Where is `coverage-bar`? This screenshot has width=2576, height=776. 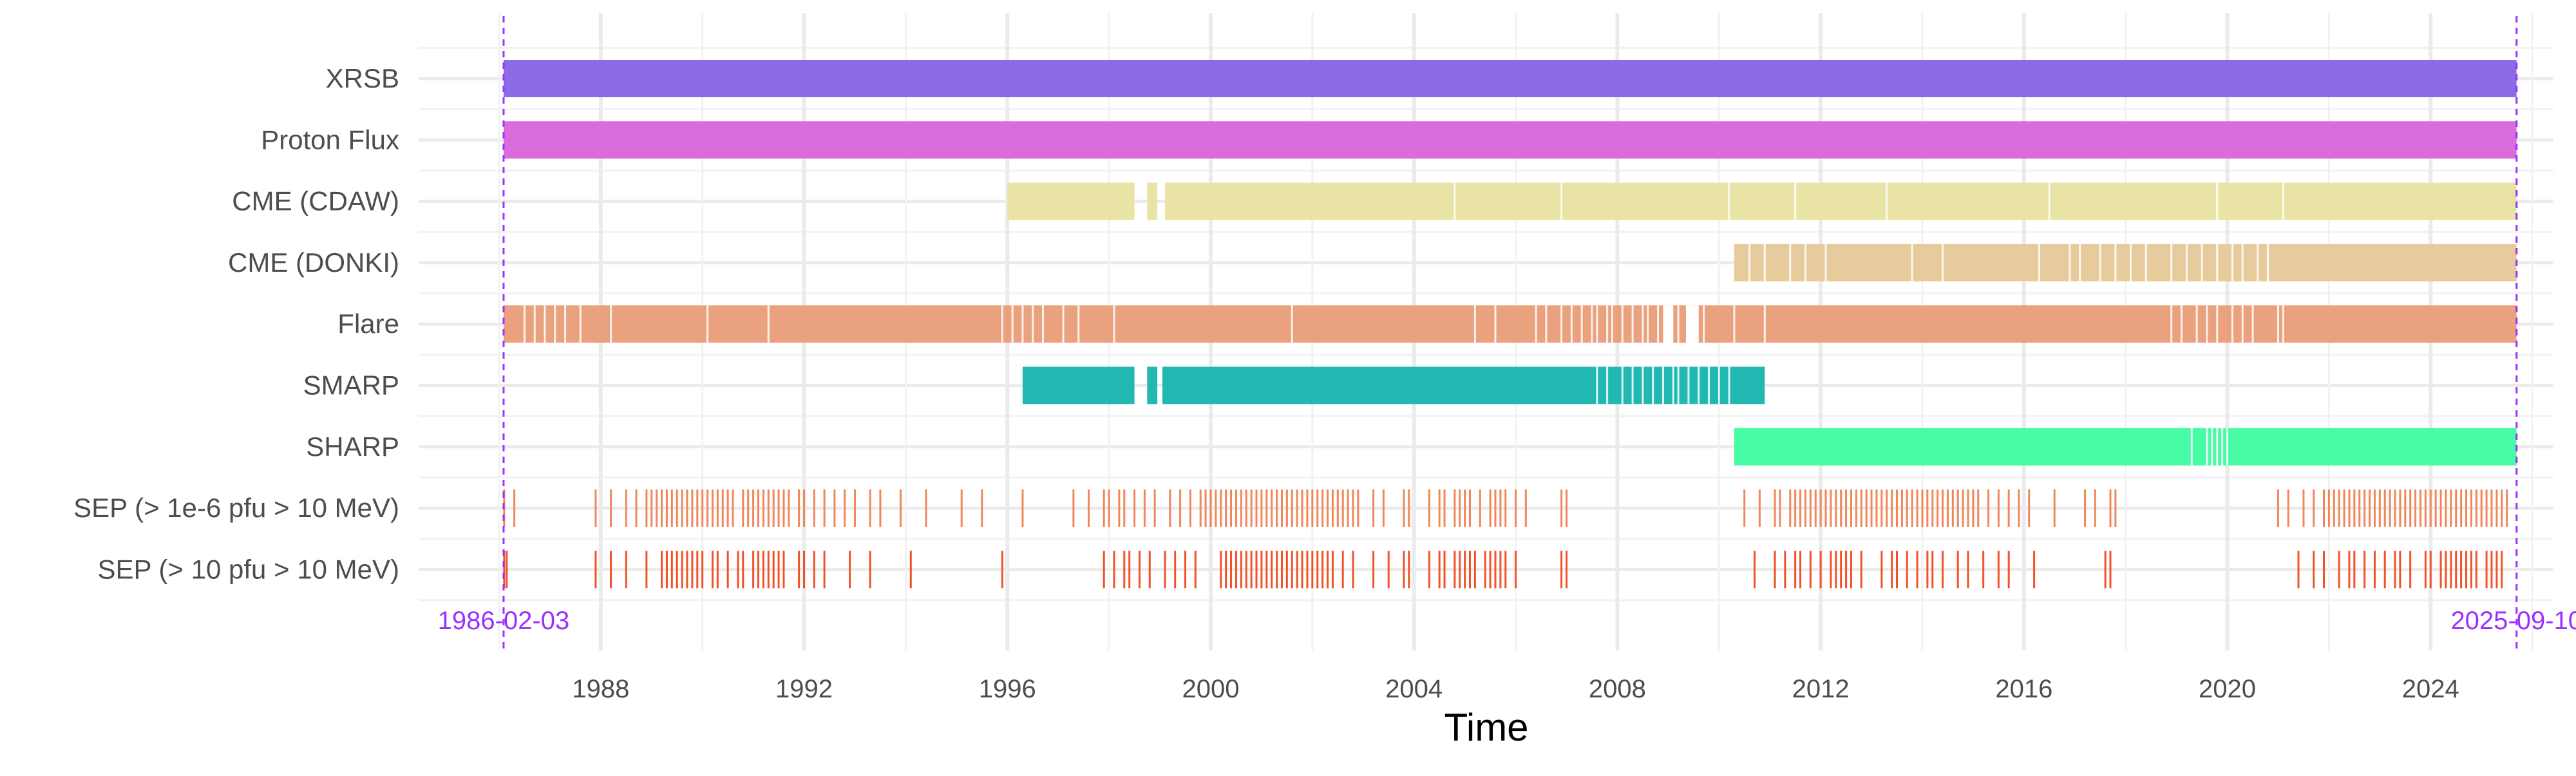 coverage-bar is located at coordinates (1841, 201).